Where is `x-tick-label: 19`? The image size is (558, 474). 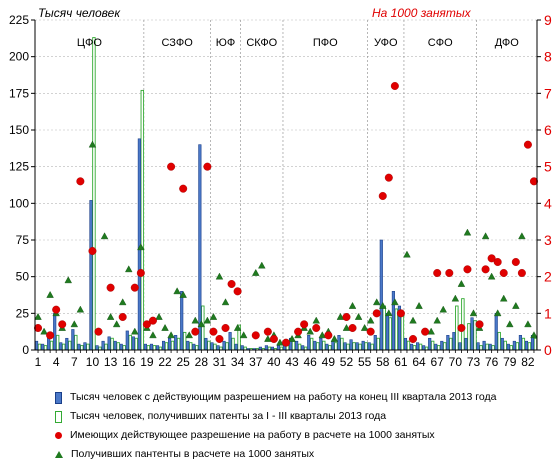
x-tick-label: 19 is located at coordinates (147, 362).